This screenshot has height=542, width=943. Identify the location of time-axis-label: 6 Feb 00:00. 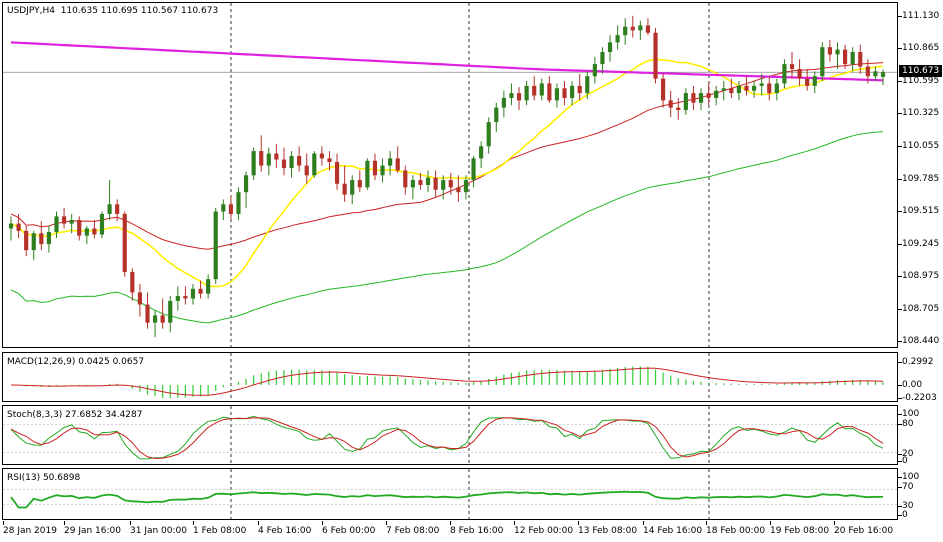
(349, 531).